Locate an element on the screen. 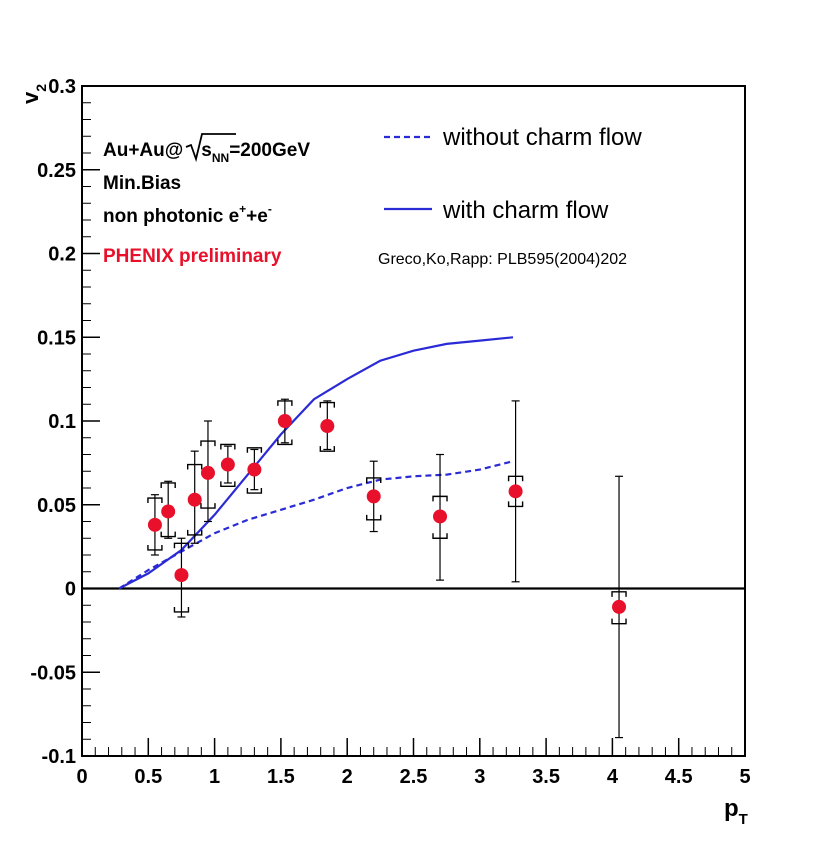  x-tick-label: 2.5 is located at coordinates (414, 777).